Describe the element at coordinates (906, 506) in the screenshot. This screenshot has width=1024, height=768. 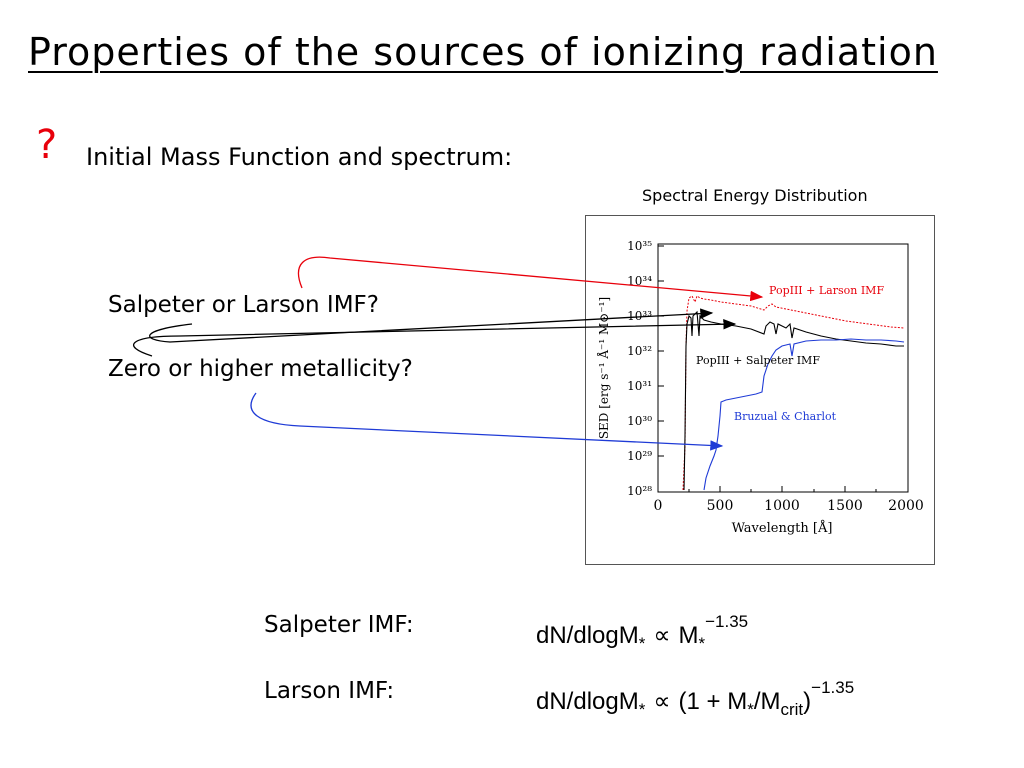
I see `x-tick-label: 2000` at that location.